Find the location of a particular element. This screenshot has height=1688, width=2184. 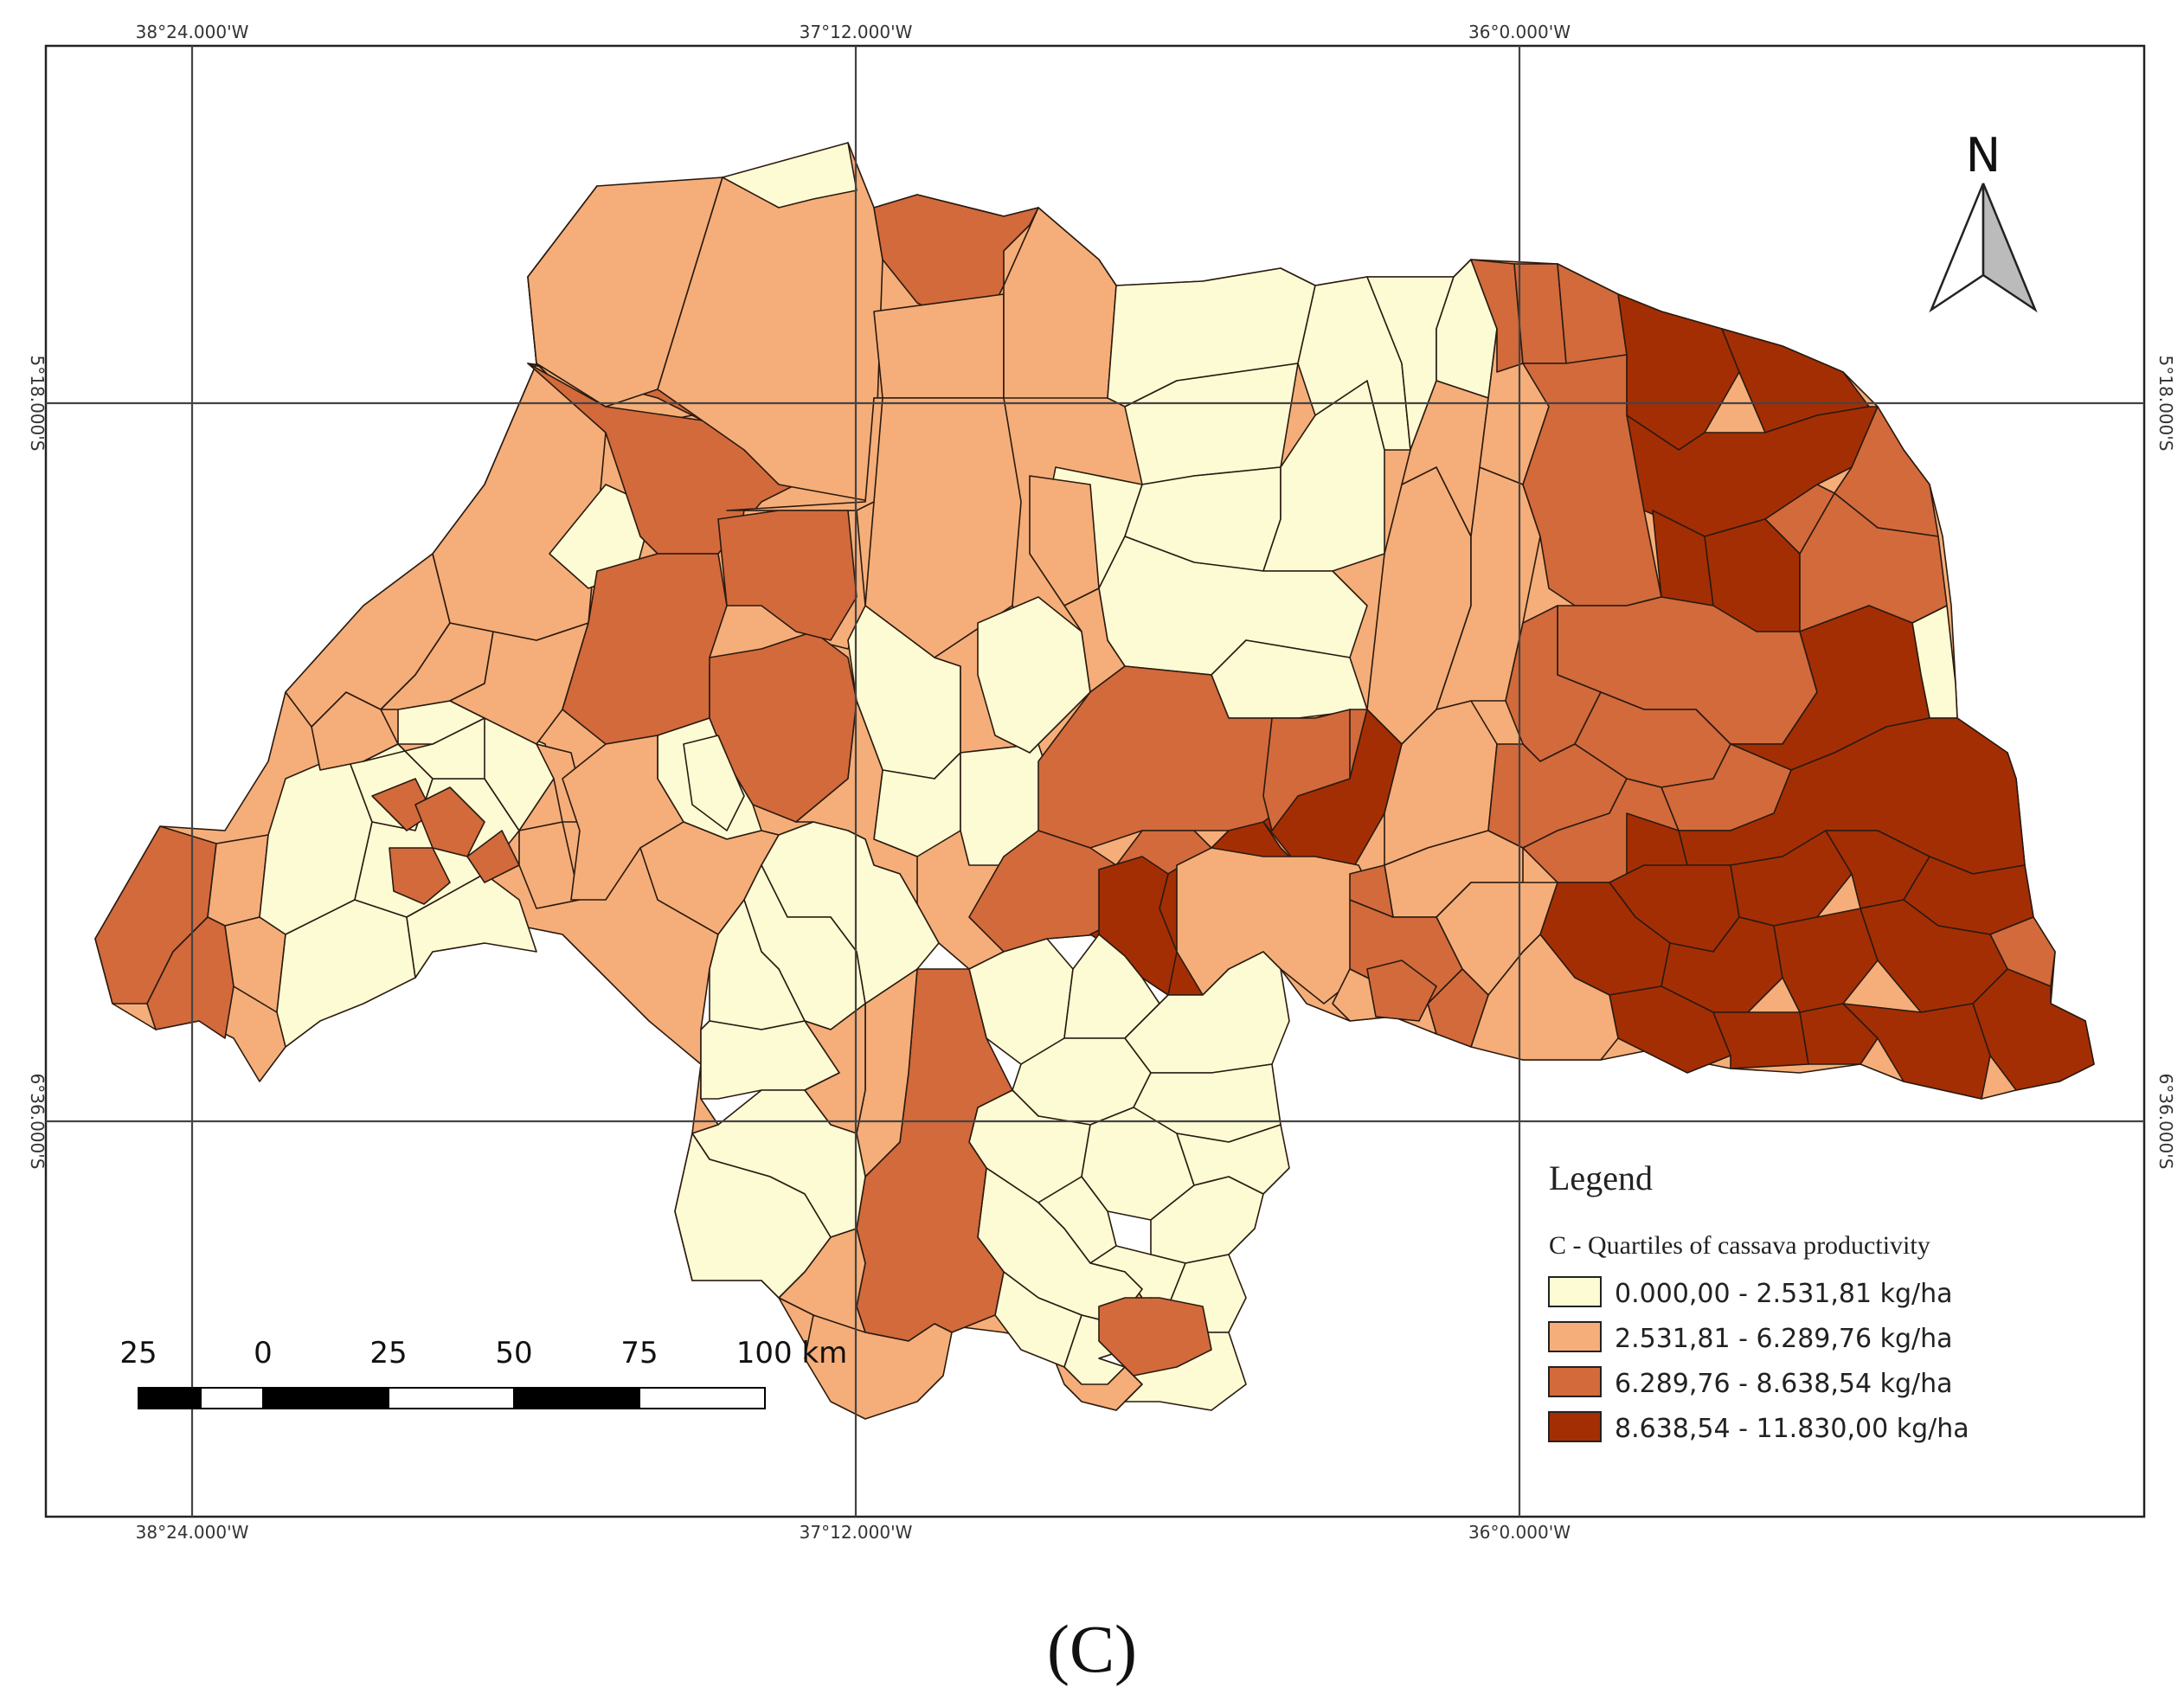

legend-swatch-q1 is located at coordinates (1575, 1291).